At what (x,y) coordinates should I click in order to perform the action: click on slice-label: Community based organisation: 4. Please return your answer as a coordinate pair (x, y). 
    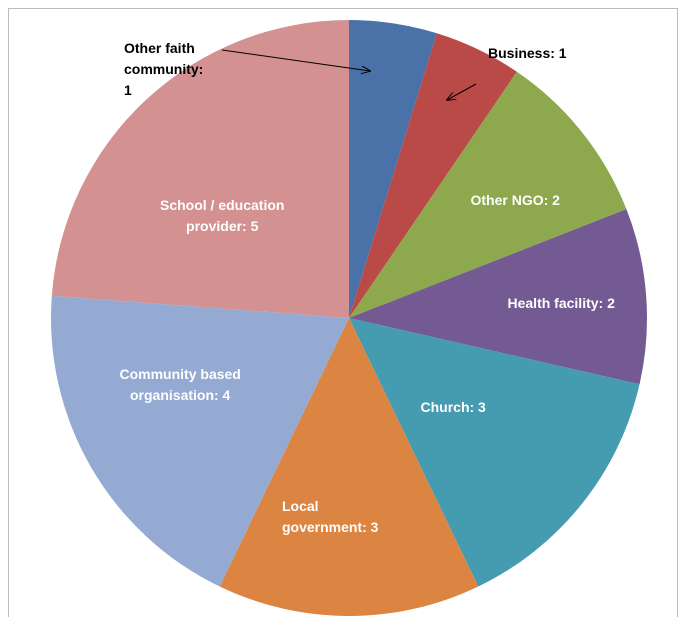
    Looking at the image, I should click on (180, 384).